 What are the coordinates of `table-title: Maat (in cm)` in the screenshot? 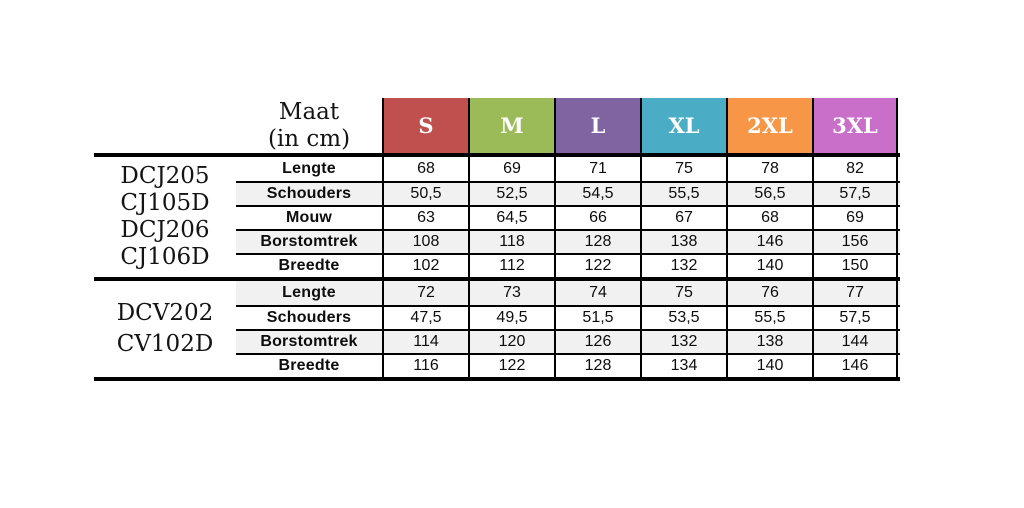 It's located at (309, 125).